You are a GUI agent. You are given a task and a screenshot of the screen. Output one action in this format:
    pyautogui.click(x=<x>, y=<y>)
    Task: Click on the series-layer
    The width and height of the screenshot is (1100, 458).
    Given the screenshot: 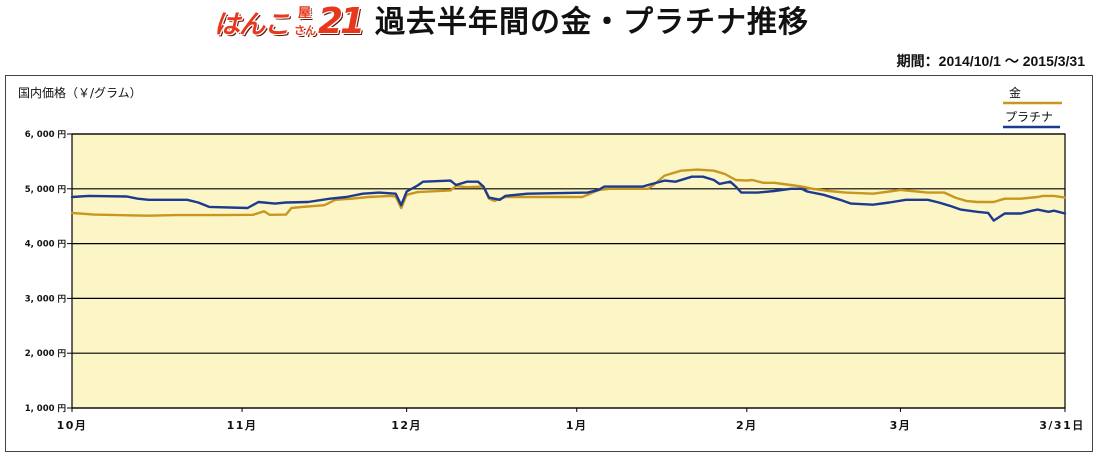 What is the action you would take?
    pyautogui.click(x=568, y=195)
    